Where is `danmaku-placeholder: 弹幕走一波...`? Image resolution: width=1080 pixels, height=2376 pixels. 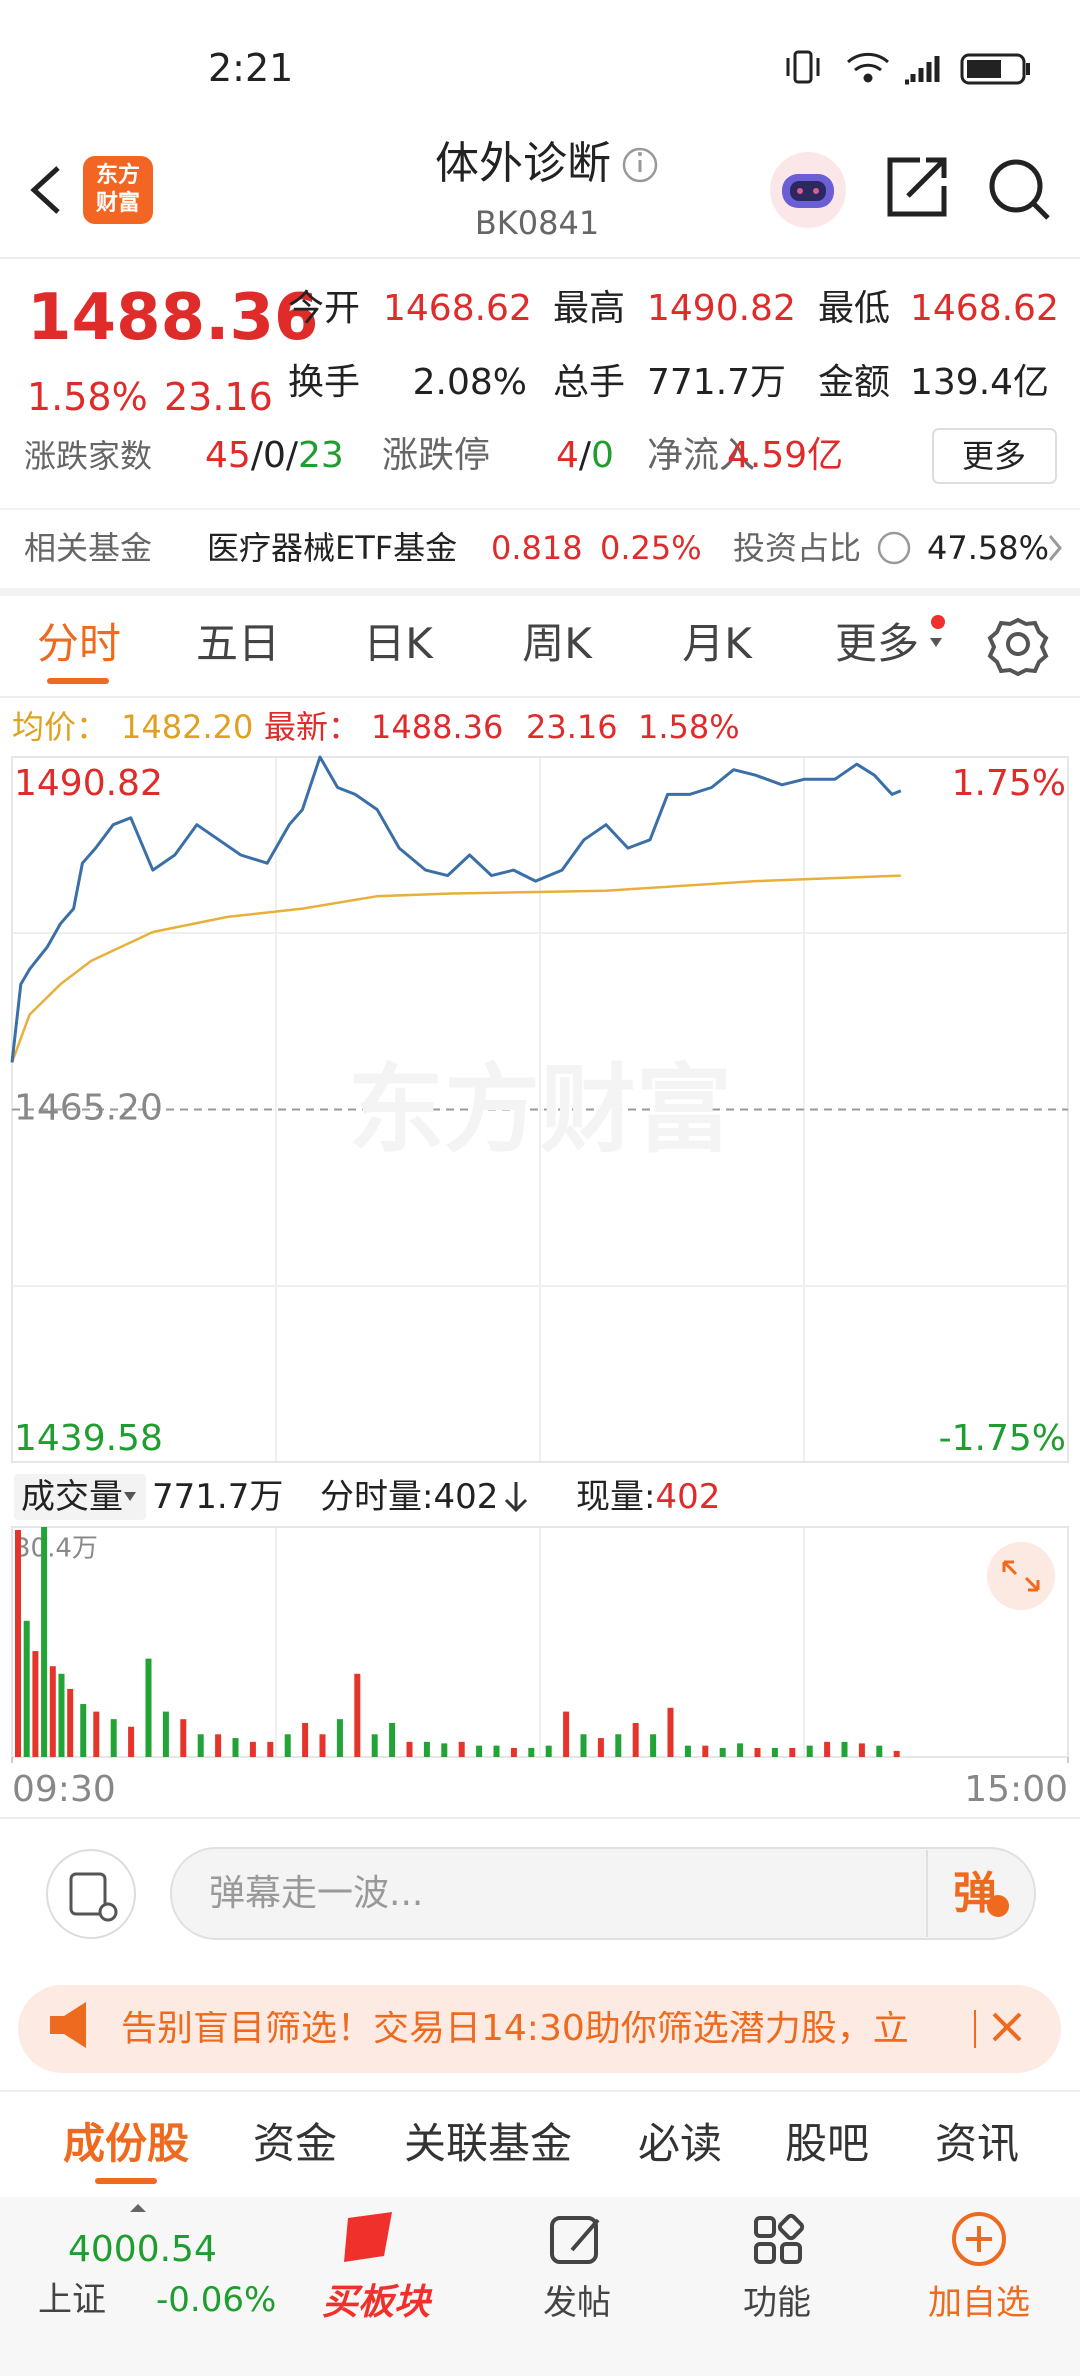
danmaku-placeholder: 弹幕走一波... is located at coordinates (316, 1893).